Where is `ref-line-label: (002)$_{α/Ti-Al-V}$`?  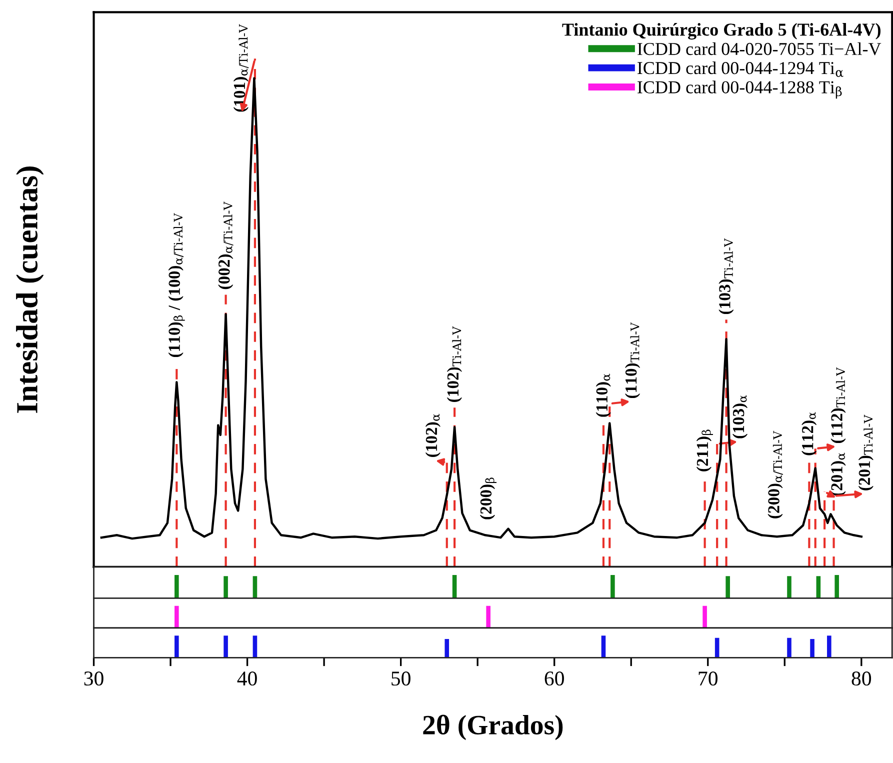
ref-line-label: (002)$_{α/Ti-Al-V}$ is located at coordinates (226, 246).